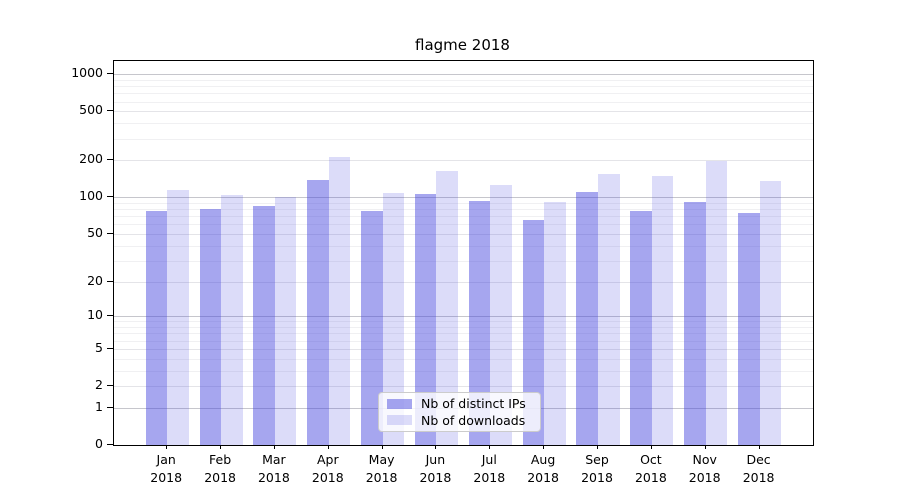  Describe the element at coordinates (273, 469) in the screenshot. I see `x-tick-label-mar: Mar 2018` at that location.